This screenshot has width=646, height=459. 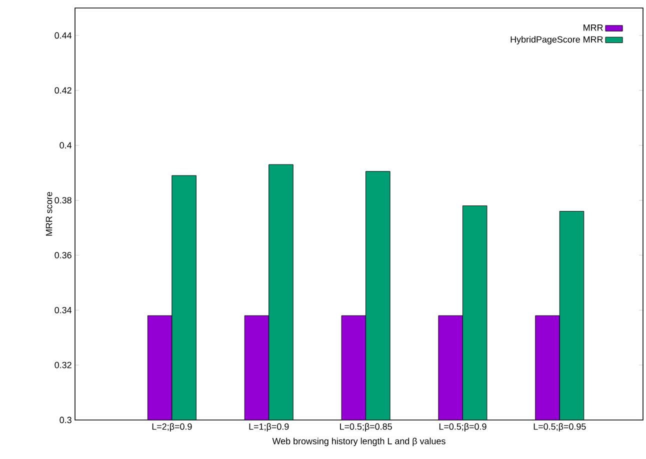 What do you see at coordinates (63, 35) in the screenshot?
I see `y-tick-label: 0.44` at bounding box center [63, 35].